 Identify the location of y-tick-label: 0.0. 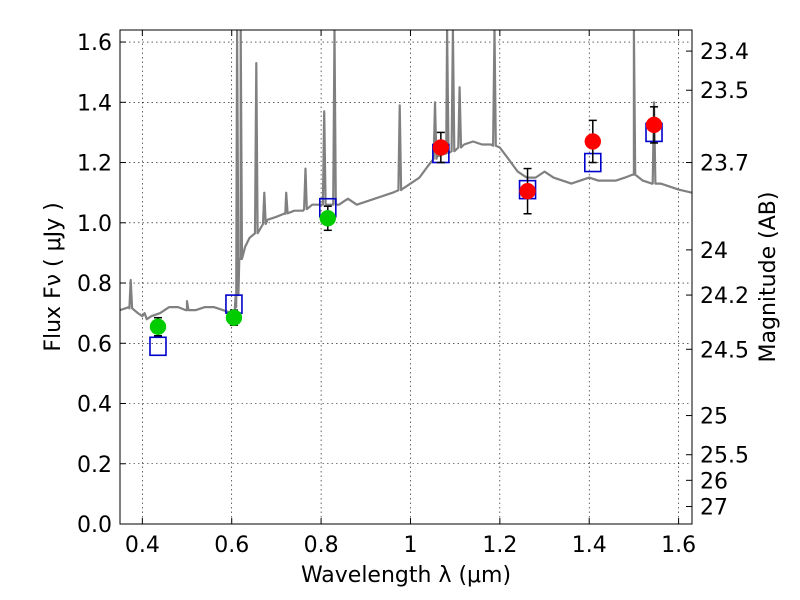
(94, 525).